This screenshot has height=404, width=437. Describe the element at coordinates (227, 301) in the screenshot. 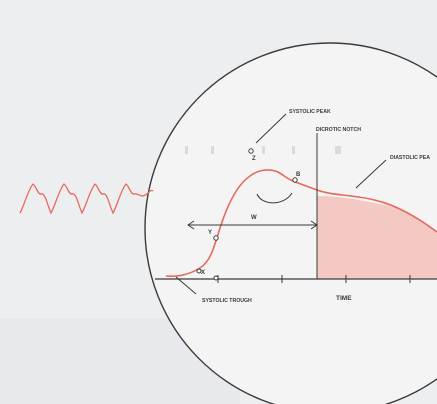

I see `systolic-trough-label: SYSTOLIC TROUGH` at that location.